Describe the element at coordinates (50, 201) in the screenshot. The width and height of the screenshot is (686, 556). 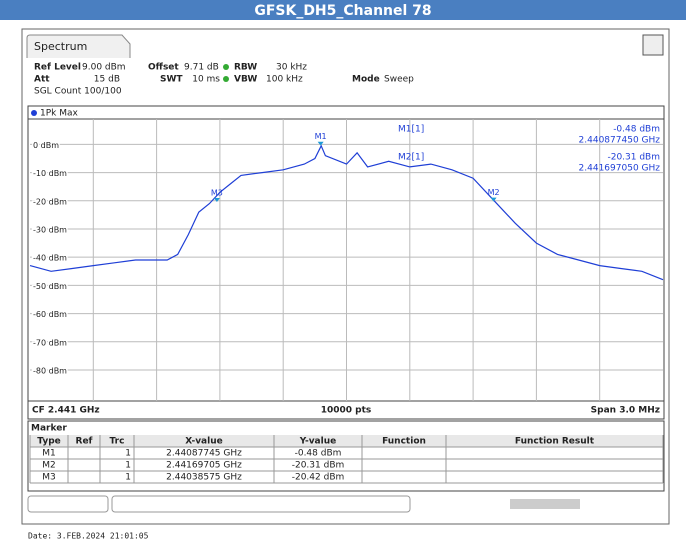
I see `y-tick-label: -20 dBm` at that location.